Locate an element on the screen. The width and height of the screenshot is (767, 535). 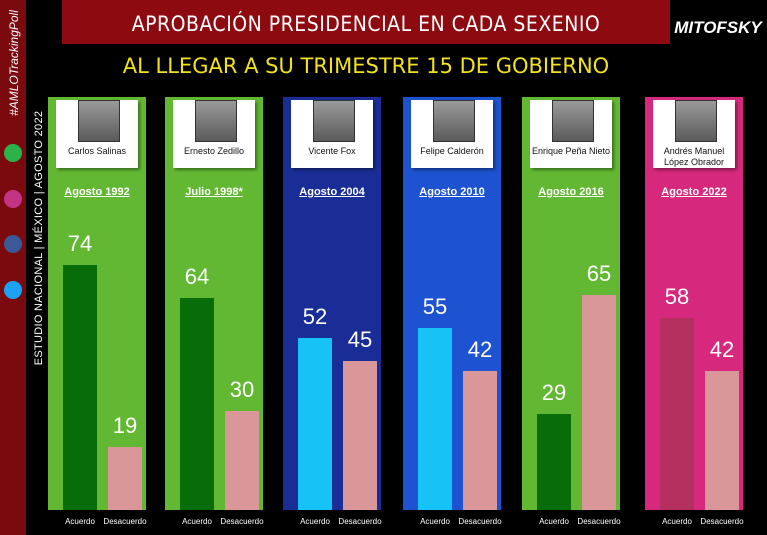
twitter-icon is located at coordinates (13, 290).